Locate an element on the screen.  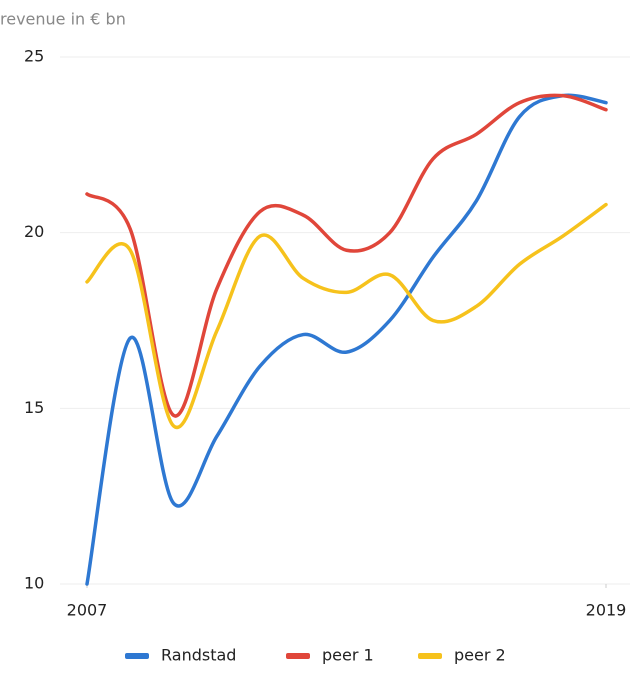
legend-label: Randstad is located at coordinates (198, 655).